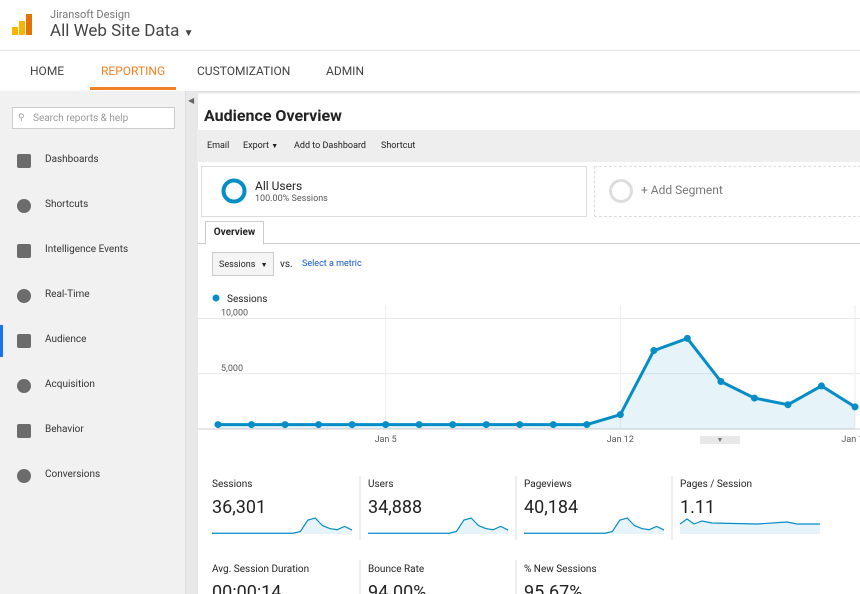 The width and height of the screenshot is (860, 594). What do you see at coordinates (21, 118) in the screenshot?
I see `search-icon: ⚲` at bounding box center [21, 118].